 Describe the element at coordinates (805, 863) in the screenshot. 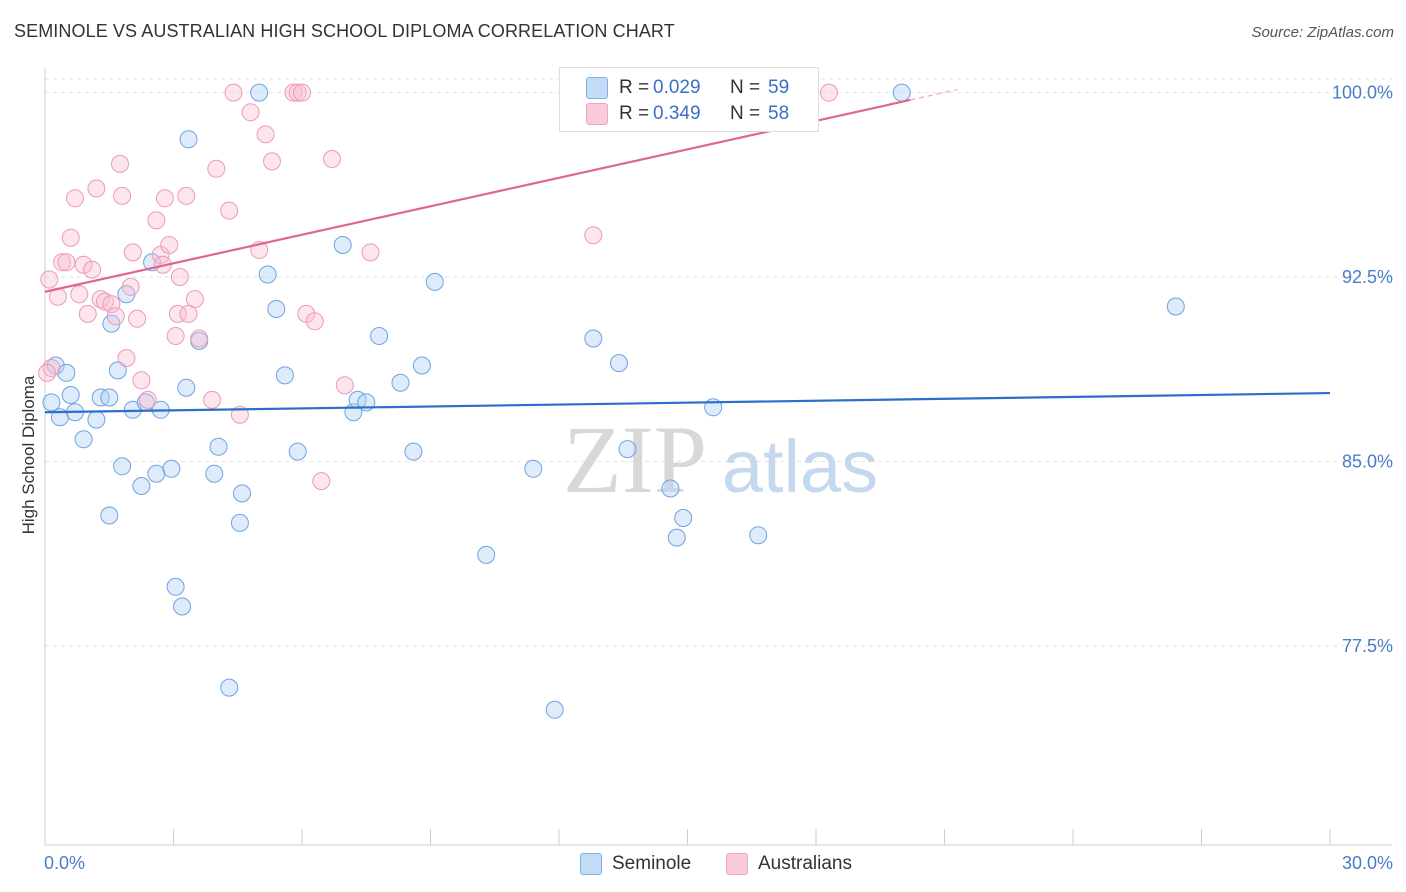

I see `australians-legend-label: Australians` at that location.